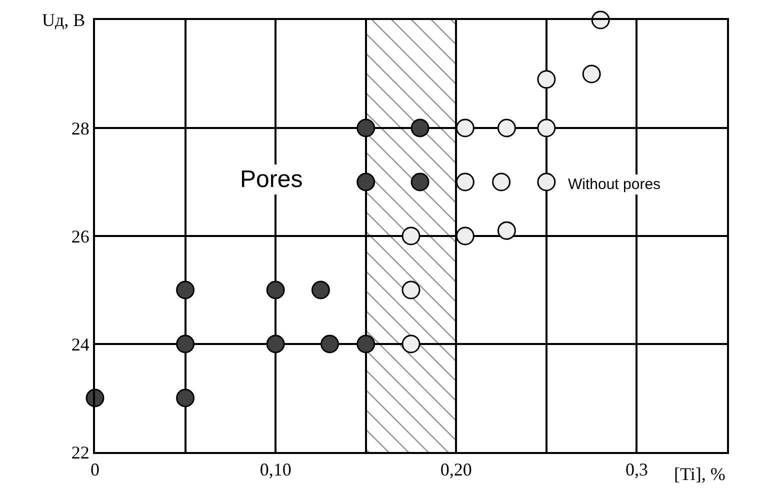 The image size is (767, 497). What do you see at coordinates (456, 470) in the screenshot?
I see `x-tick-label: 0,20` at bounding box center [456, 470].